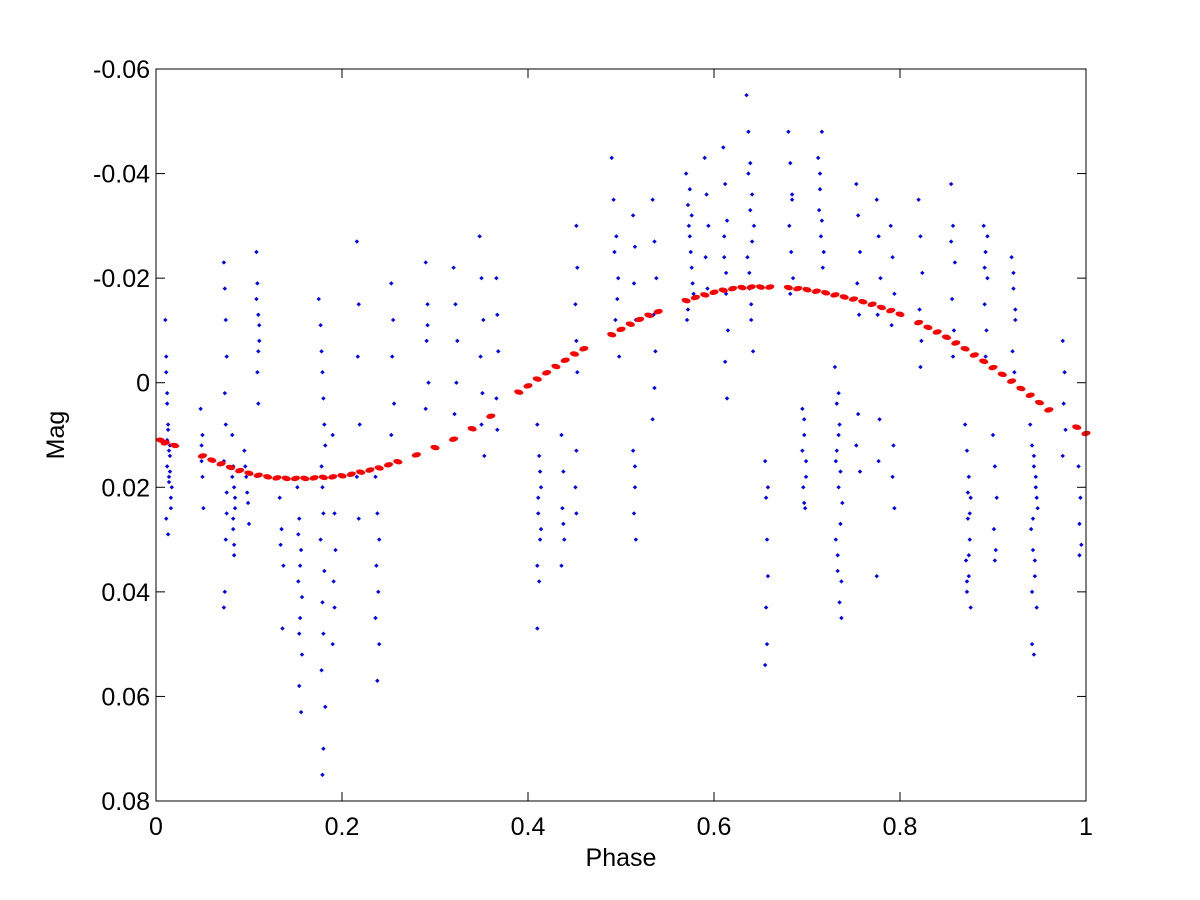  What do you see at coordinates (156, 827) in the screenshot?
I see `x-tick-label: 0` at bounding box center [156, 827].